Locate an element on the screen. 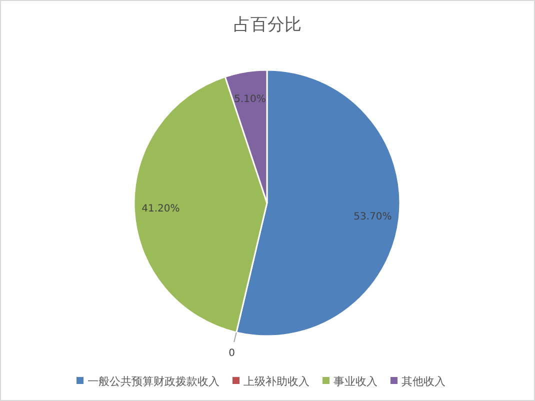 The width and height of the screenshot is (535, 401). chart-title: 占百分比 is located at coordinates (268, 25).